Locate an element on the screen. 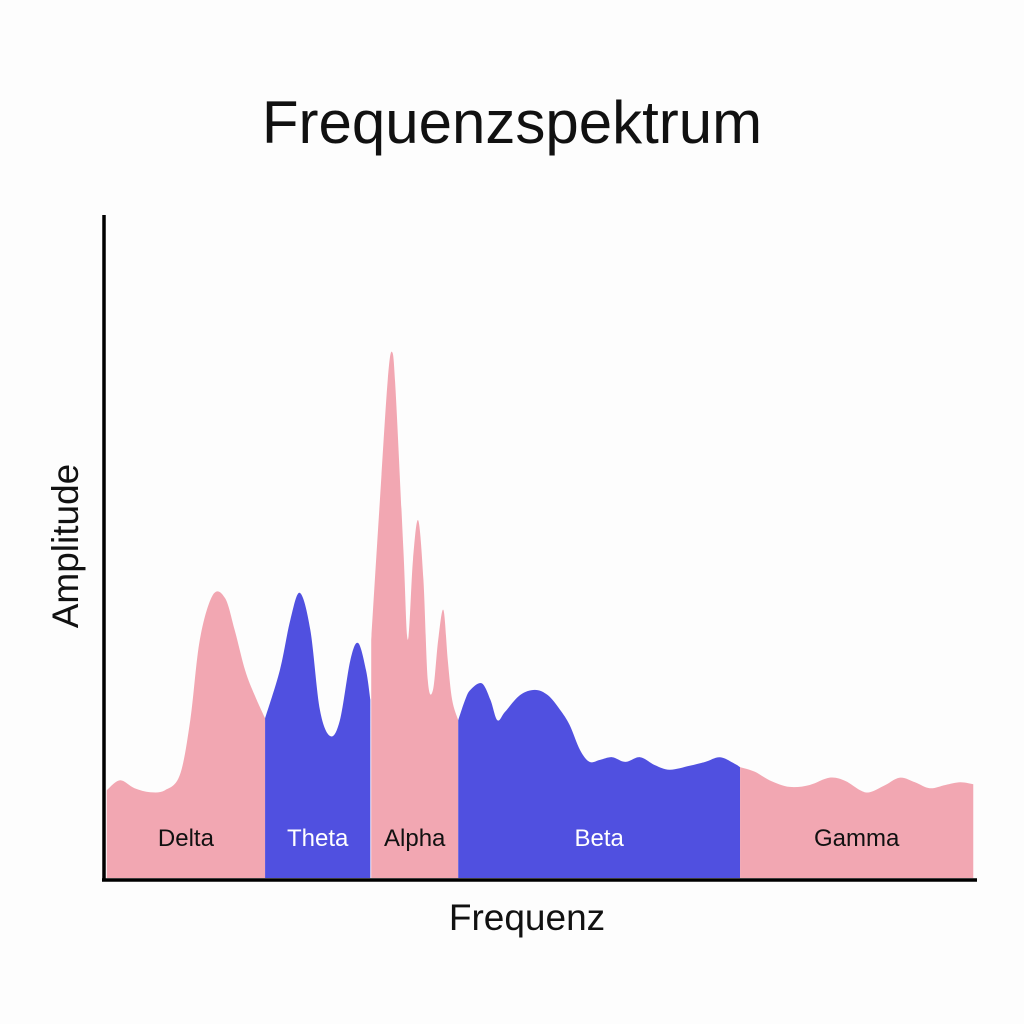 Image resolution: width=1024 pixels, height=1024 pixels. x-axis-label: Frequenz is located at coordinates (527, 917).